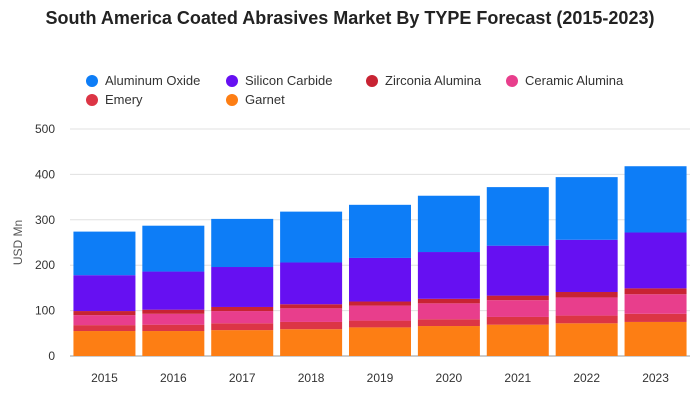 The height and width of the screenshot is (400, 700). What do you see at coordinates (380, 279) in the screenshot?
I see `bar-silicon-carbide-2019` at bounding box center [380, 279].